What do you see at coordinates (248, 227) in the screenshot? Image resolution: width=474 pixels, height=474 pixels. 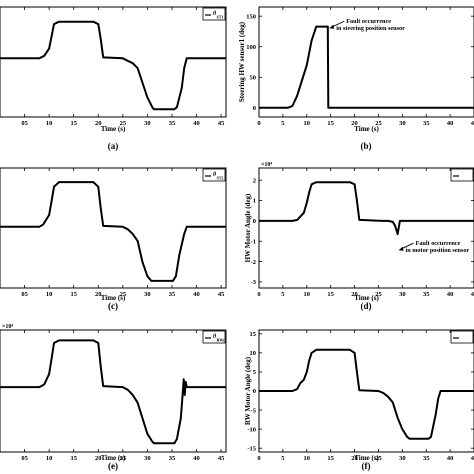 I see `y-axis-title: HW Motor Angle (deg)` at bounding box center [248, 227].